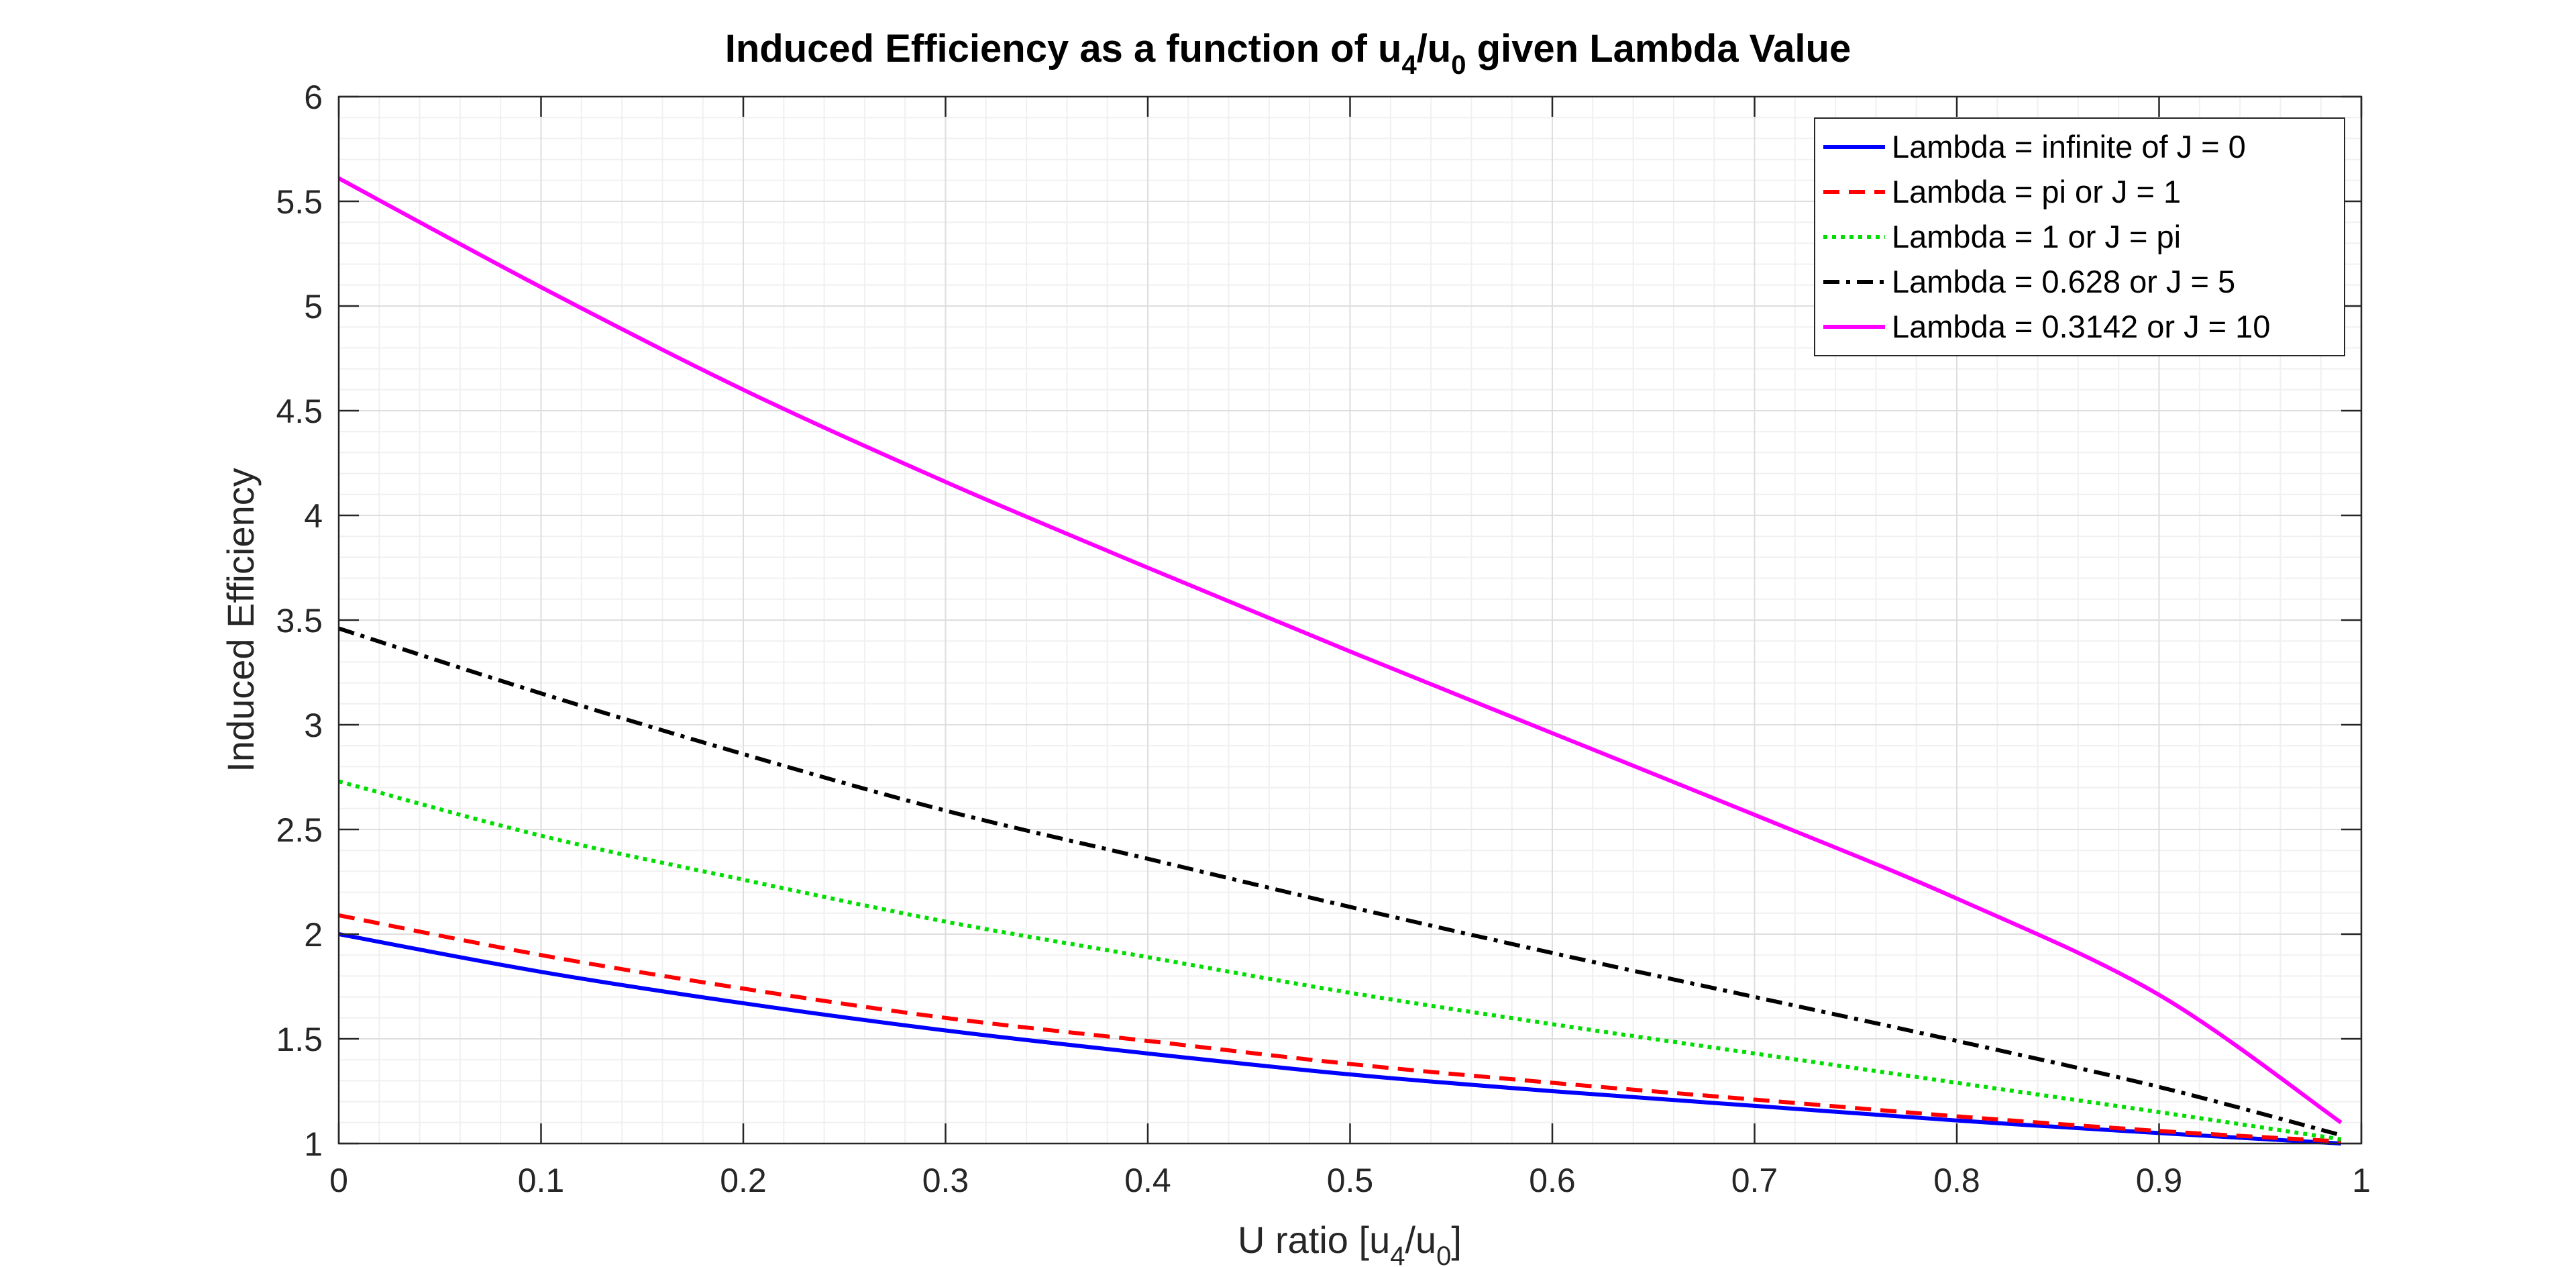  What do you see at coordinates (2036, 191) in the screenshot?
I see `legend-label-2: Lambda = pi or J = 1` at bounding box center [2036, 191].